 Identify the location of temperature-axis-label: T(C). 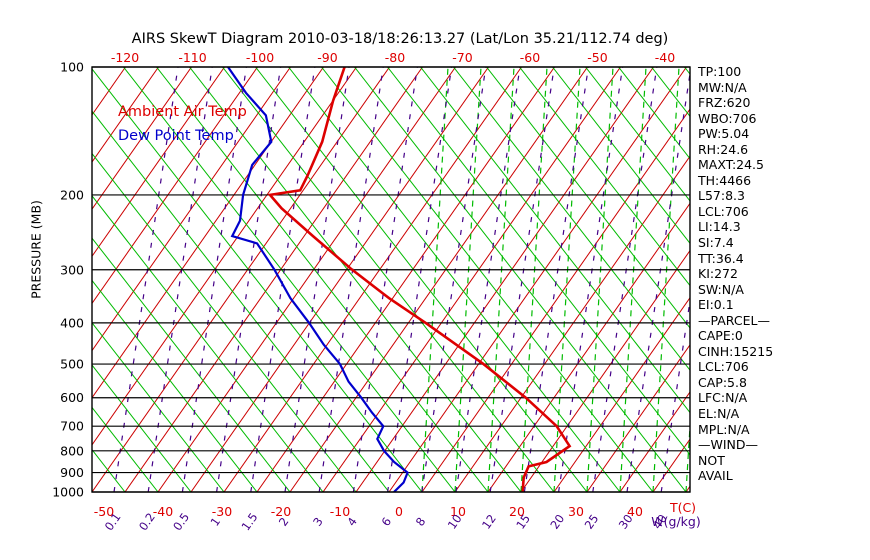
(682, 507).